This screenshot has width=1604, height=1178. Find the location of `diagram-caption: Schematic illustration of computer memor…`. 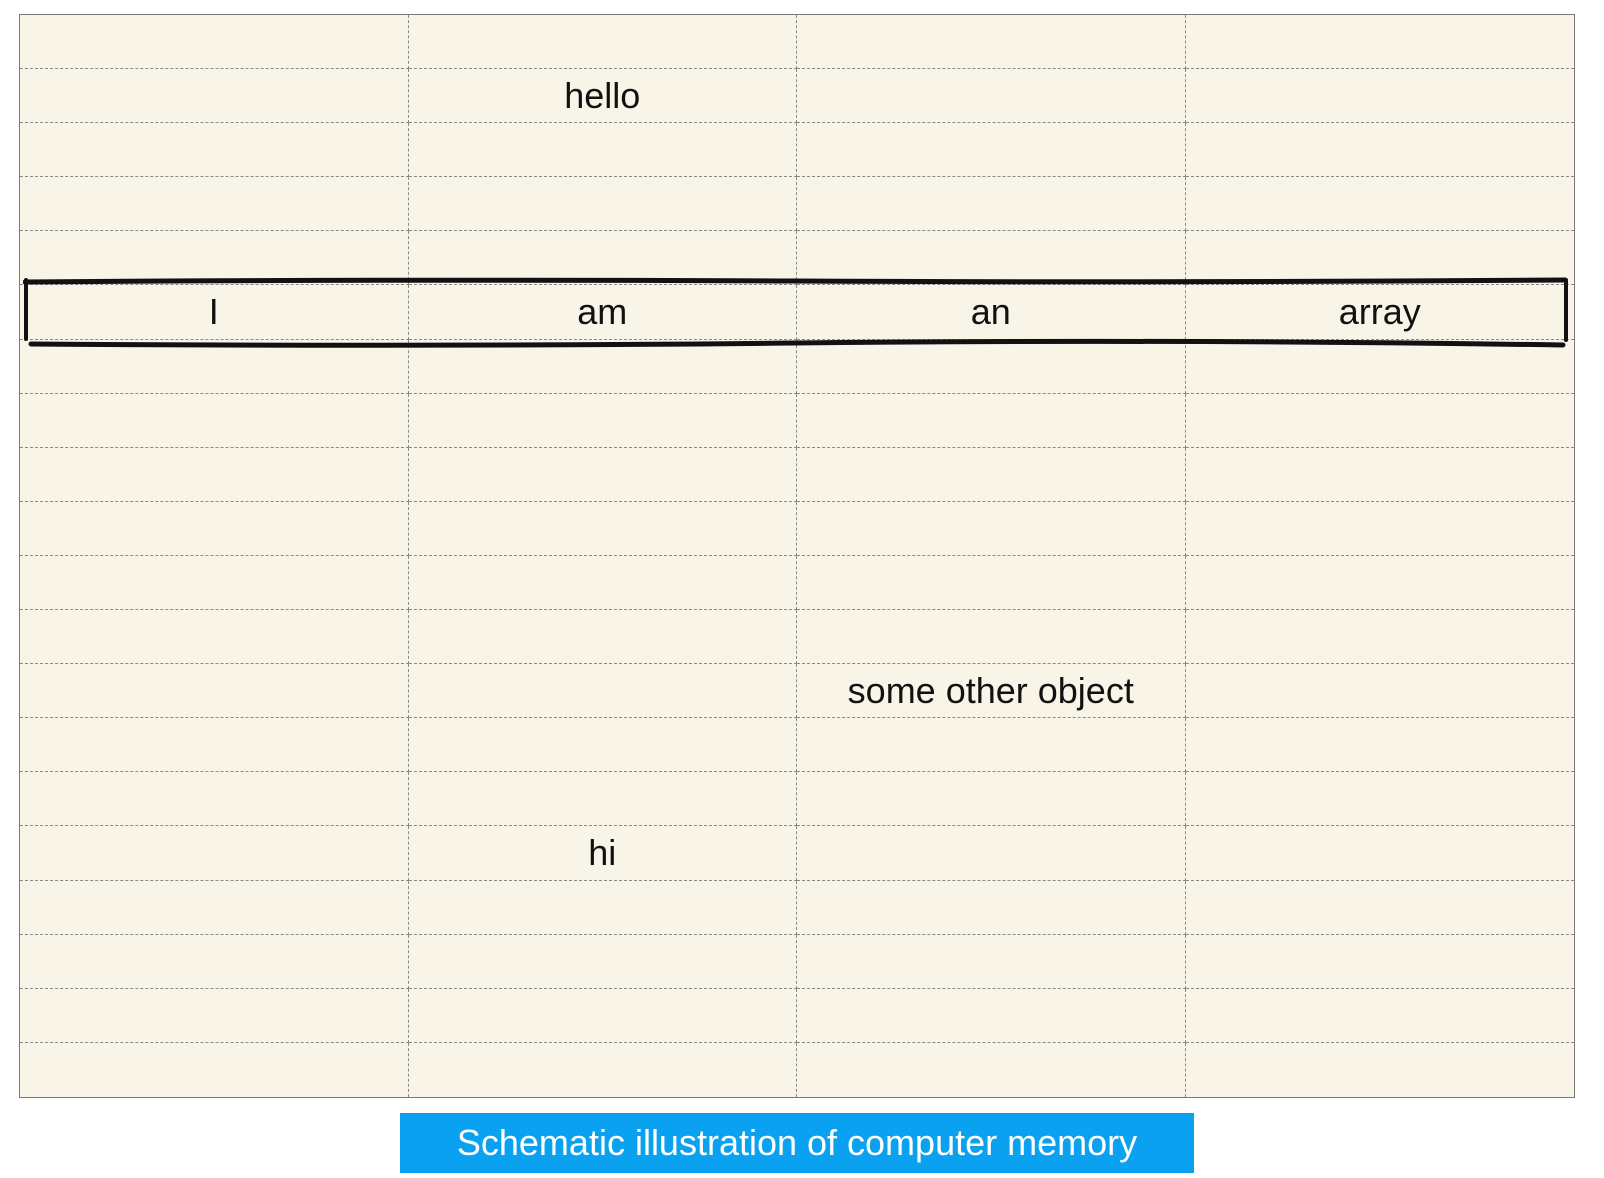

diagram-caption: Schematic illustration of computer memor… is located at coordinates (797, 1143).